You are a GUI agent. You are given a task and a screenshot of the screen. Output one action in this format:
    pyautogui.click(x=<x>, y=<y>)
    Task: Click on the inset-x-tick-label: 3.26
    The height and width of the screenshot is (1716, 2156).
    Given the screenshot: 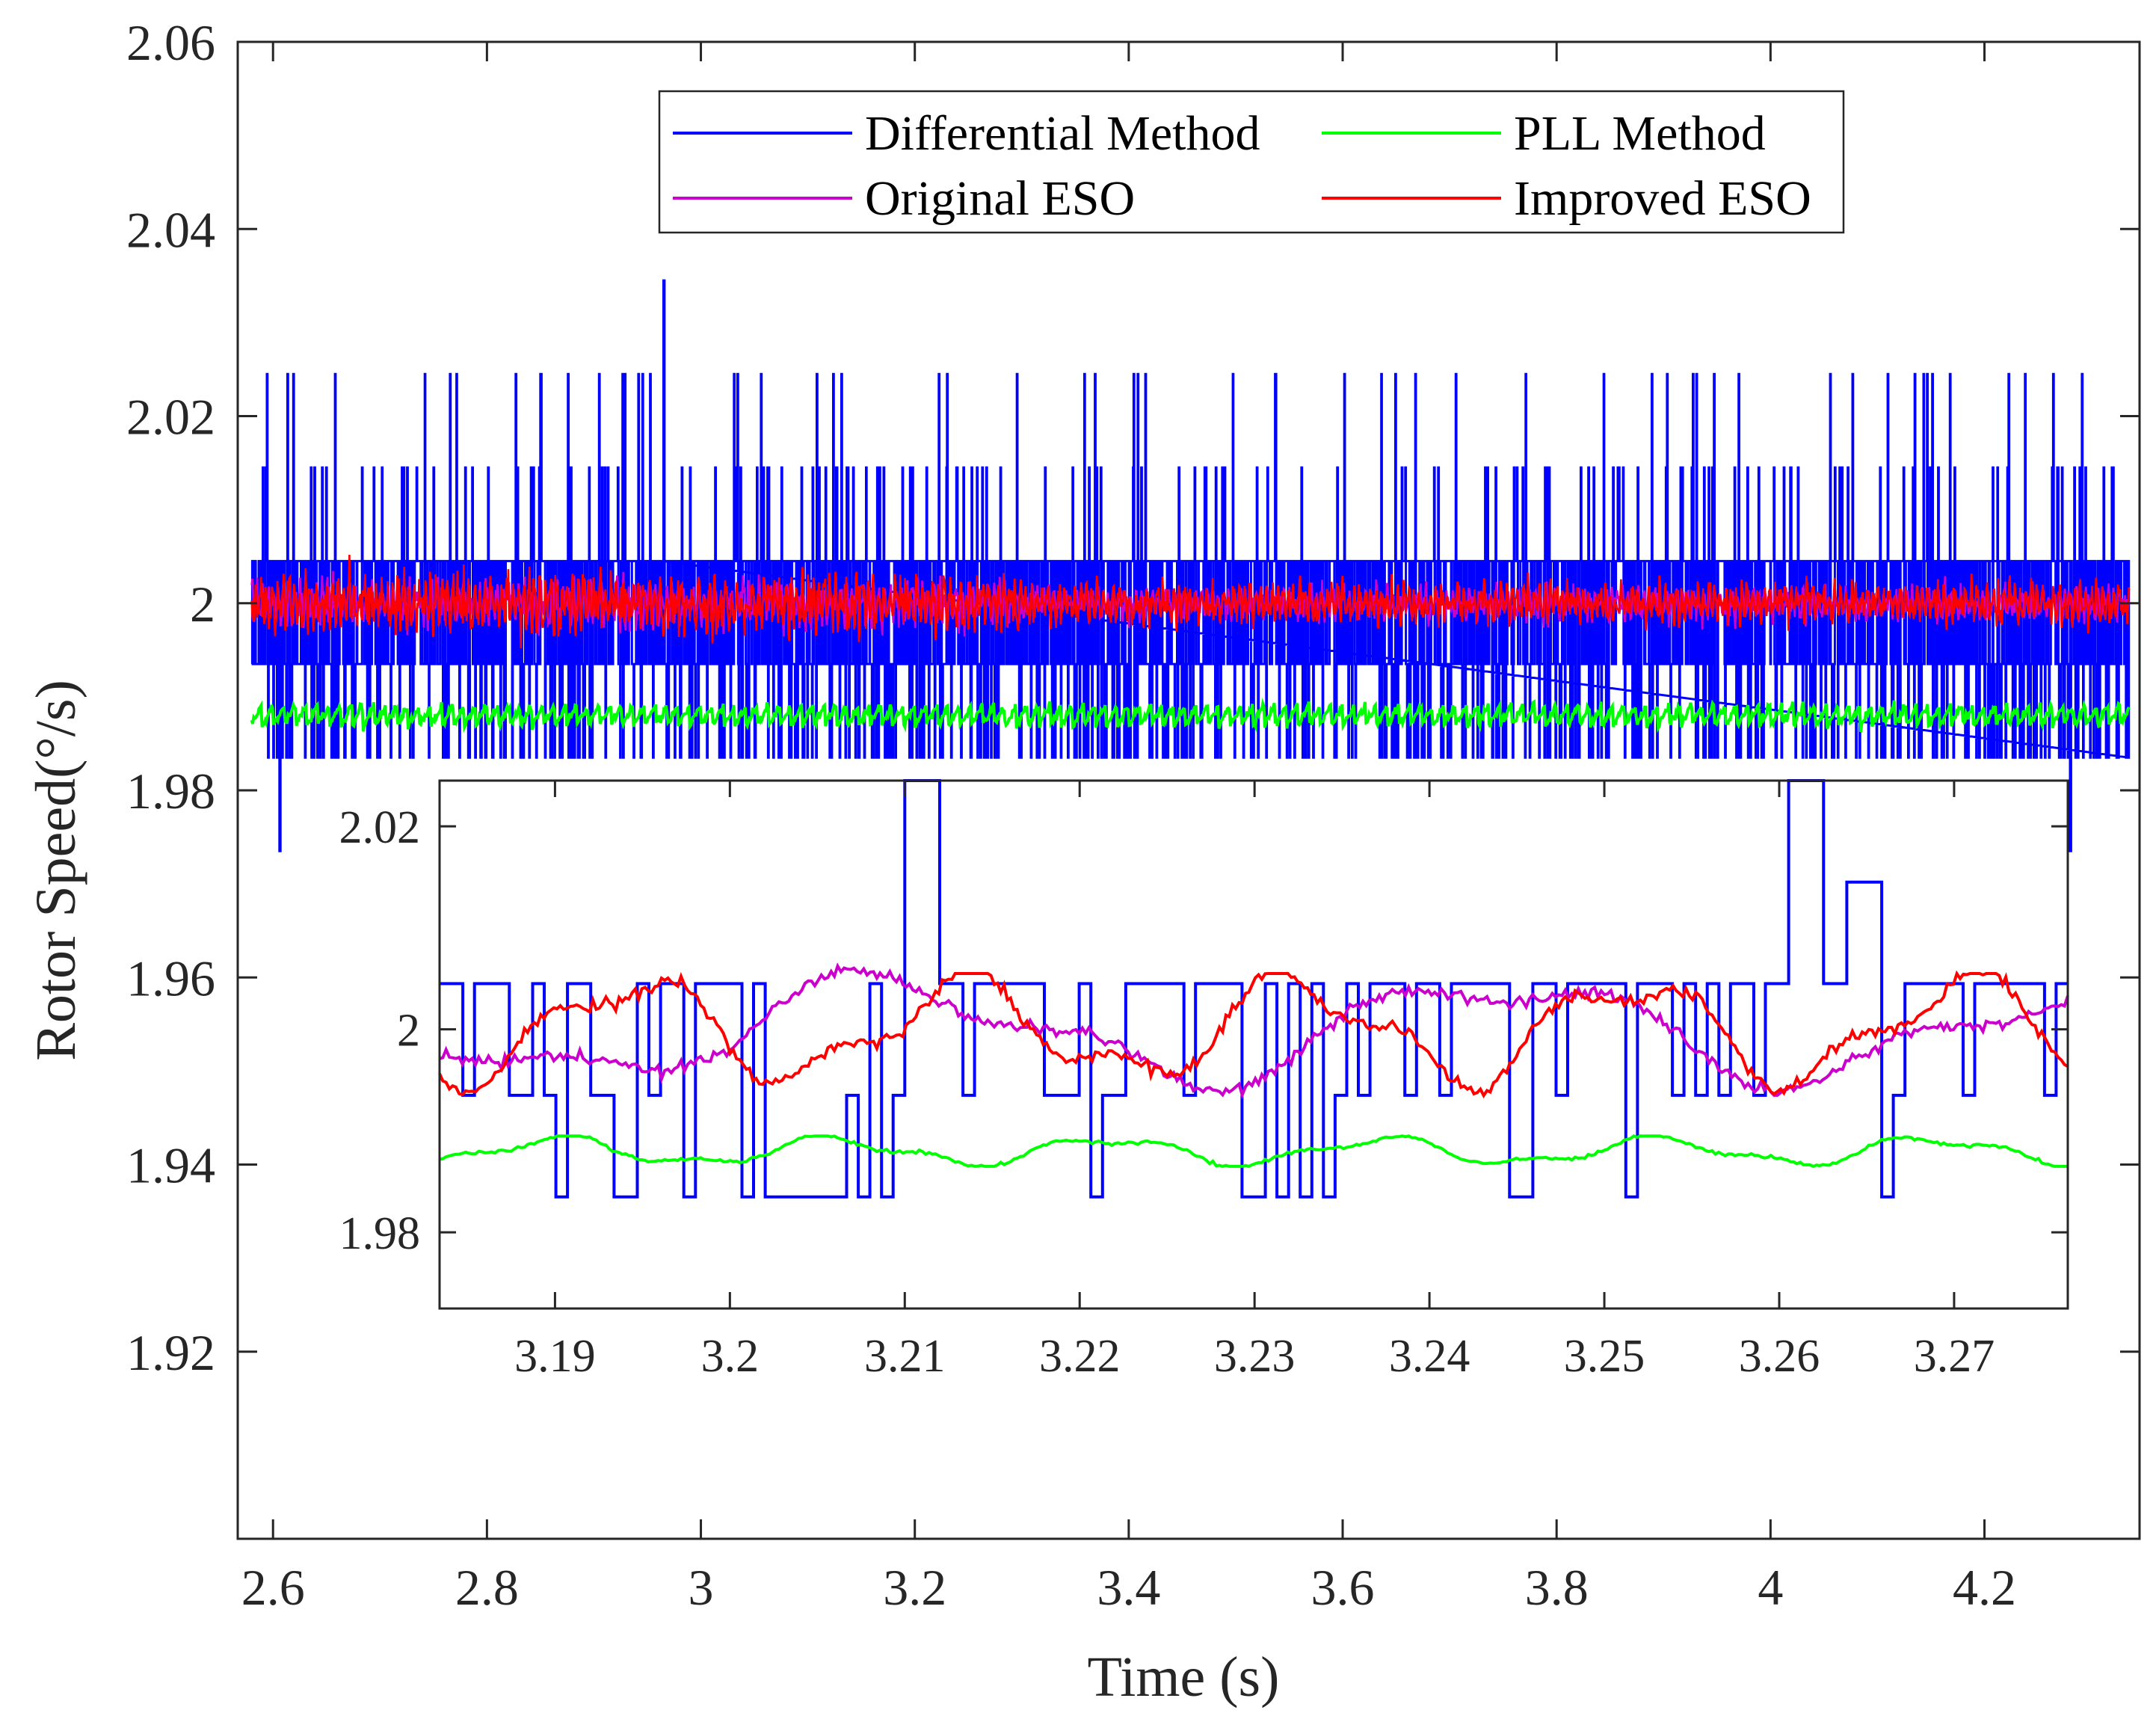 What is the action you would take?
    pyautogui.click(x=1779, y=1357)
    